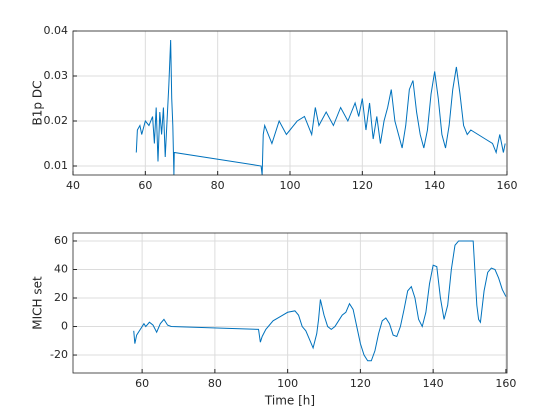 The height and width of the screenshot is (420, 560). Describe the element at coordinates (56, 30) in the screenshot. I see `y-tick-label: 0.04` at that location.